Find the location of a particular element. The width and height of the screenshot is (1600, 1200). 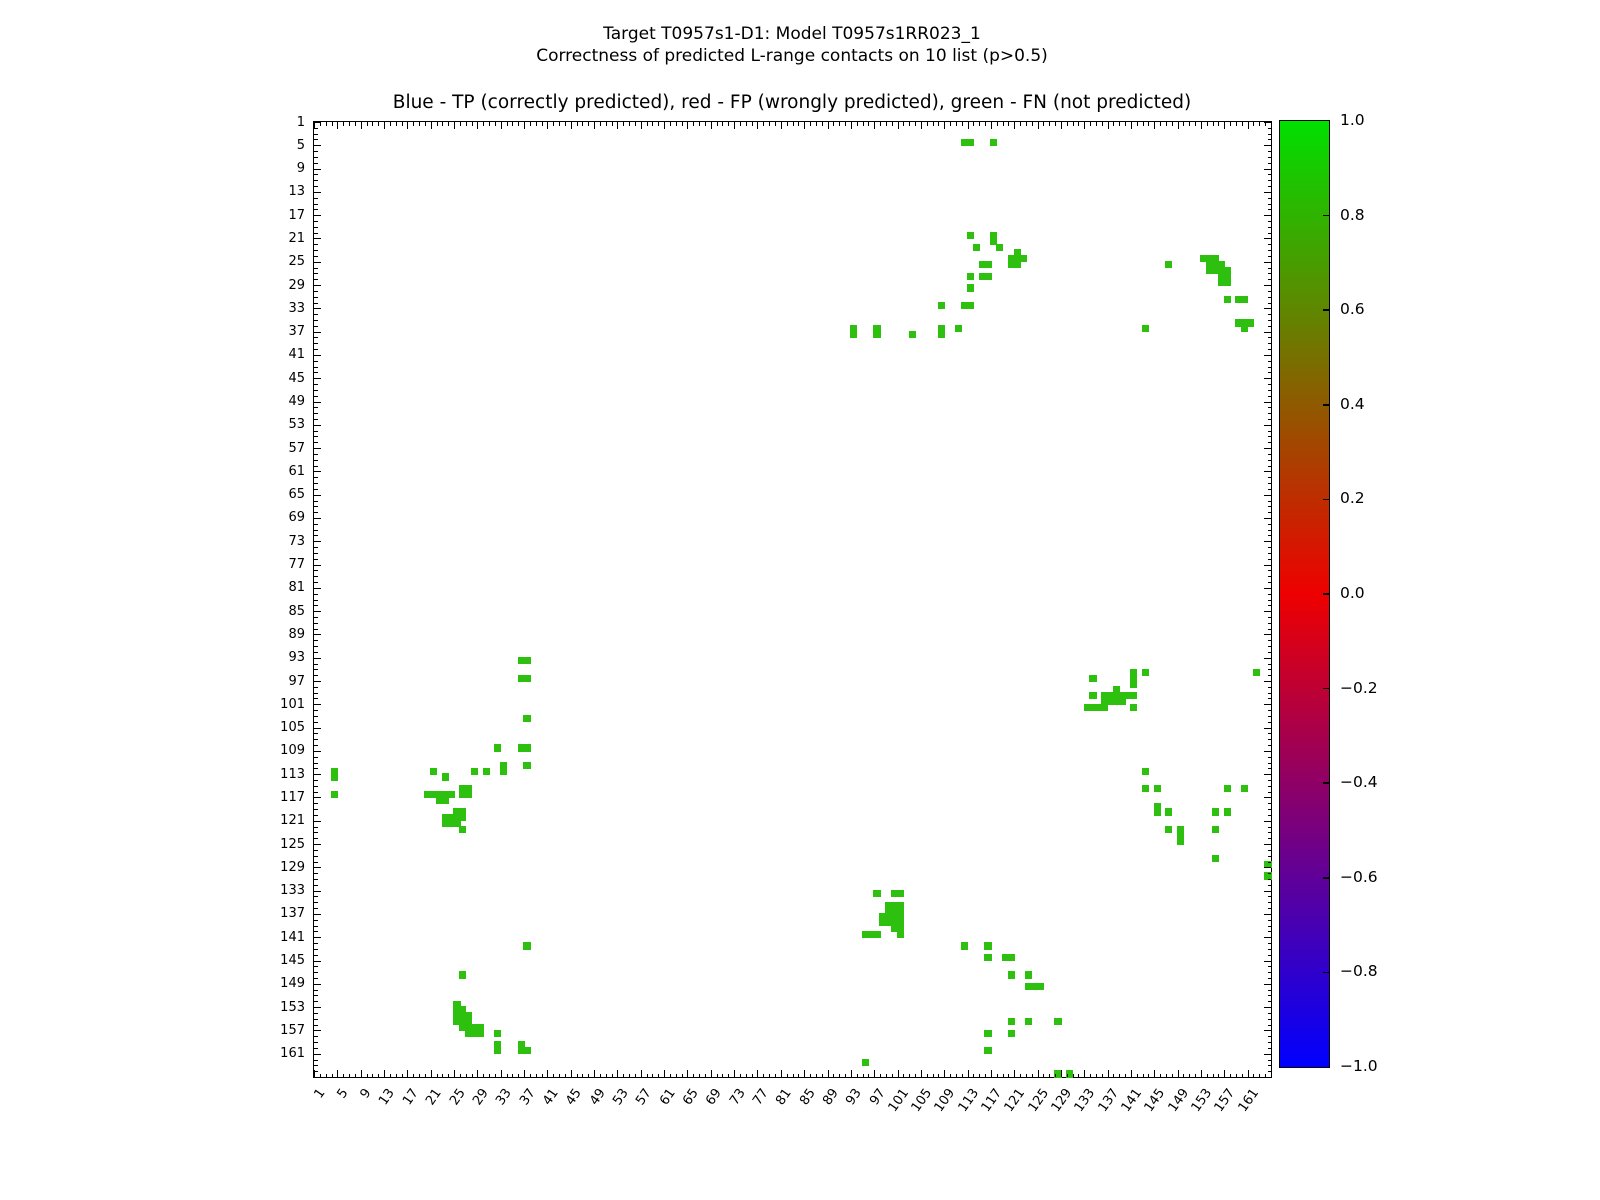

y-tick-label: 117 is located at coordinates (292, 797).